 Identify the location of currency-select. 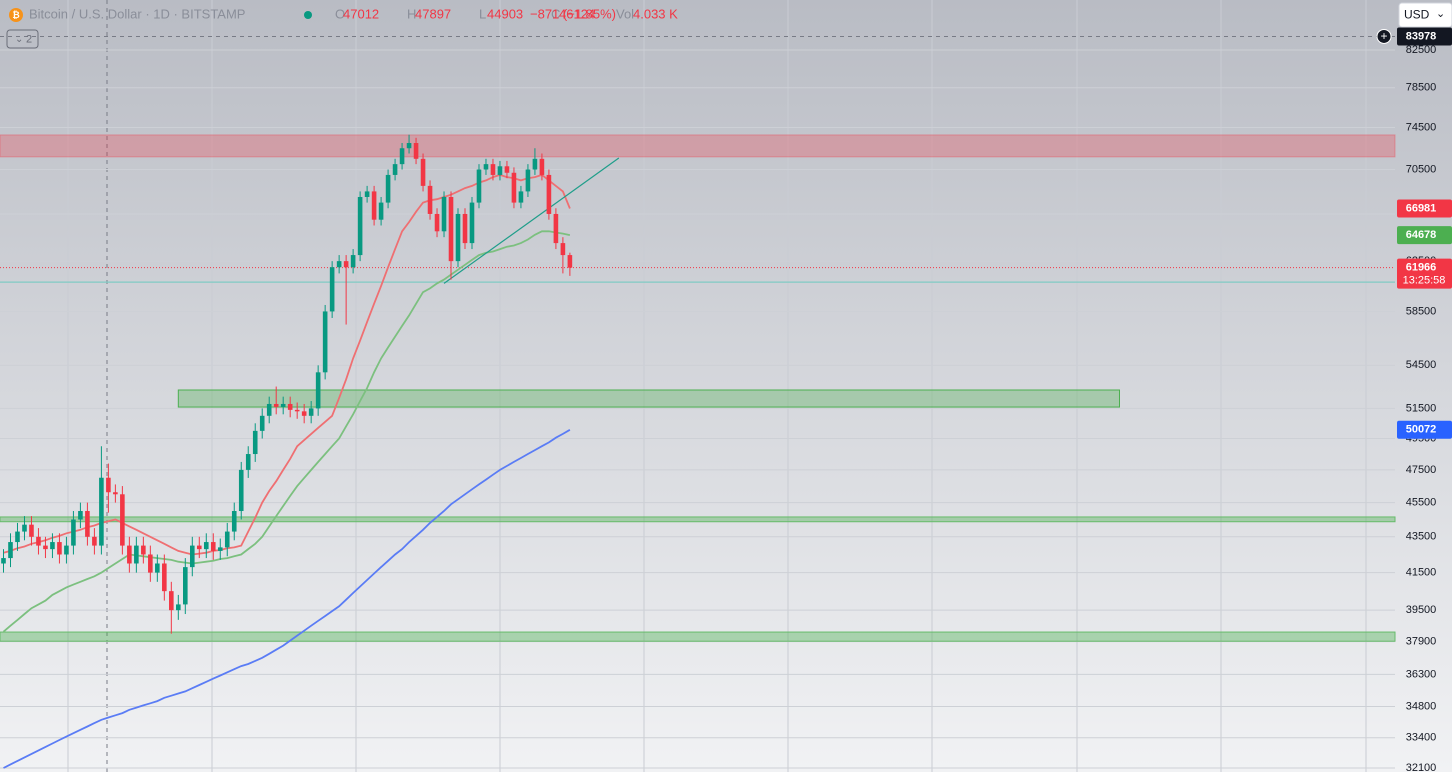
(1425, 15).